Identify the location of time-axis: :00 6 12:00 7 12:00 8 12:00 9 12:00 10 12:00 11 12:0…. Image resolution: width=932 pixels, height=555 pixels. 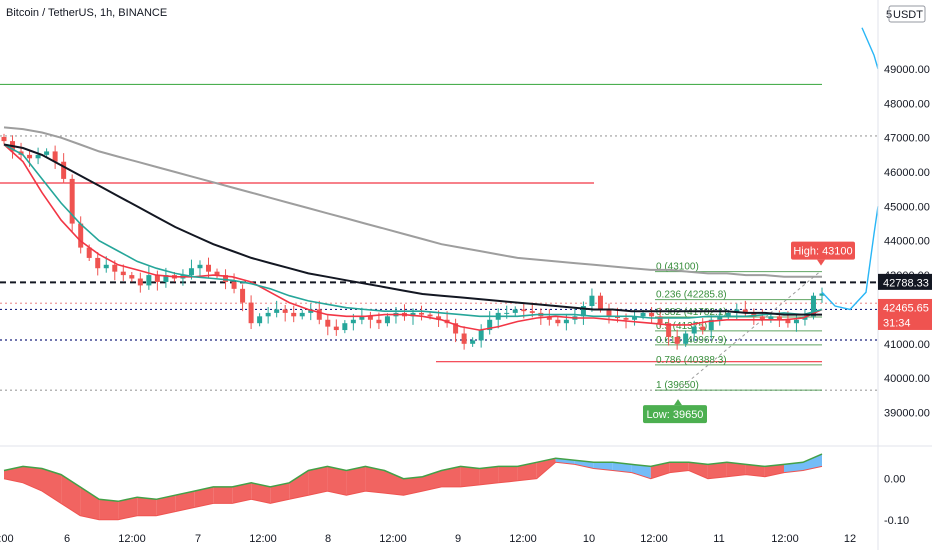
(428, 539).